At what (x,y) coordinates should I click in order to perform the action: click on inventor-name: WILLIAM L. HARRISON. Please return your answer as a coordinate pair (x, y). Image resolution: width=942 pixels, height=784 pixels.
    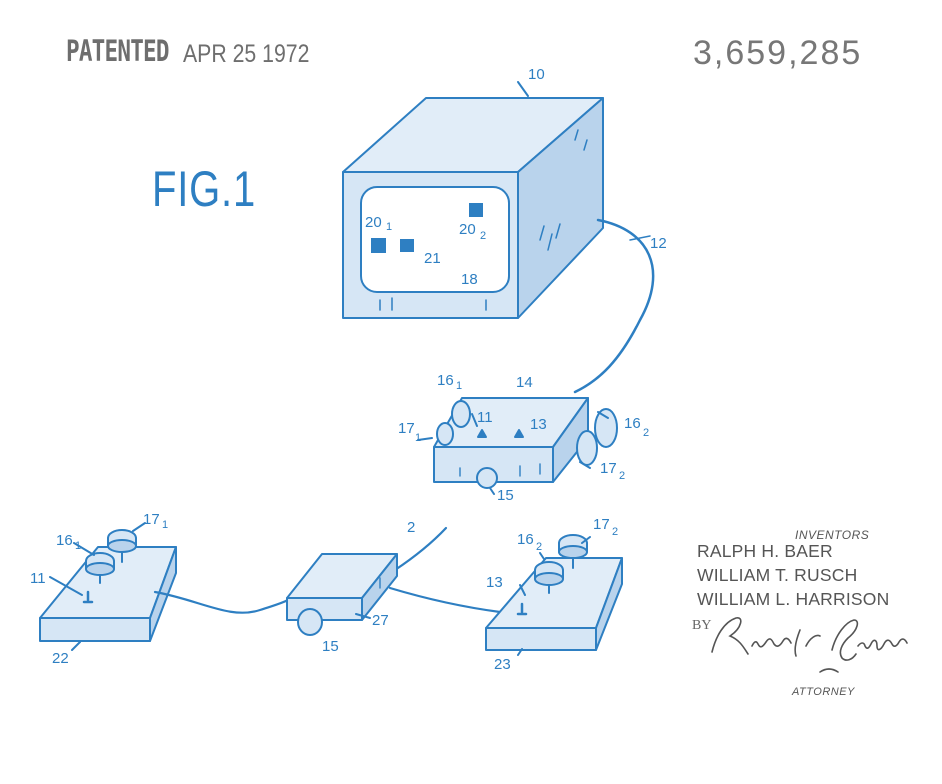
    Looking at the image, I should click on (793, 599).